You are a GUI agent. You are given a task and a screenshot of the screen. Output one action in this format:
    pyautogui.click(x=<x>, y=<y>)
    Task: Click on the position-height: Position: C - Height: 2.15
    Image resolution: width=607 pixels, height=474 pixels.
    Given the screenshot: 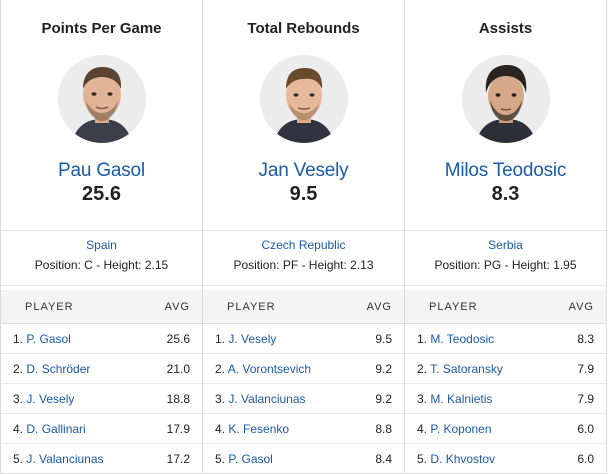 What is the action you would take?
    pyautogui.click(x=101, y=264)
    